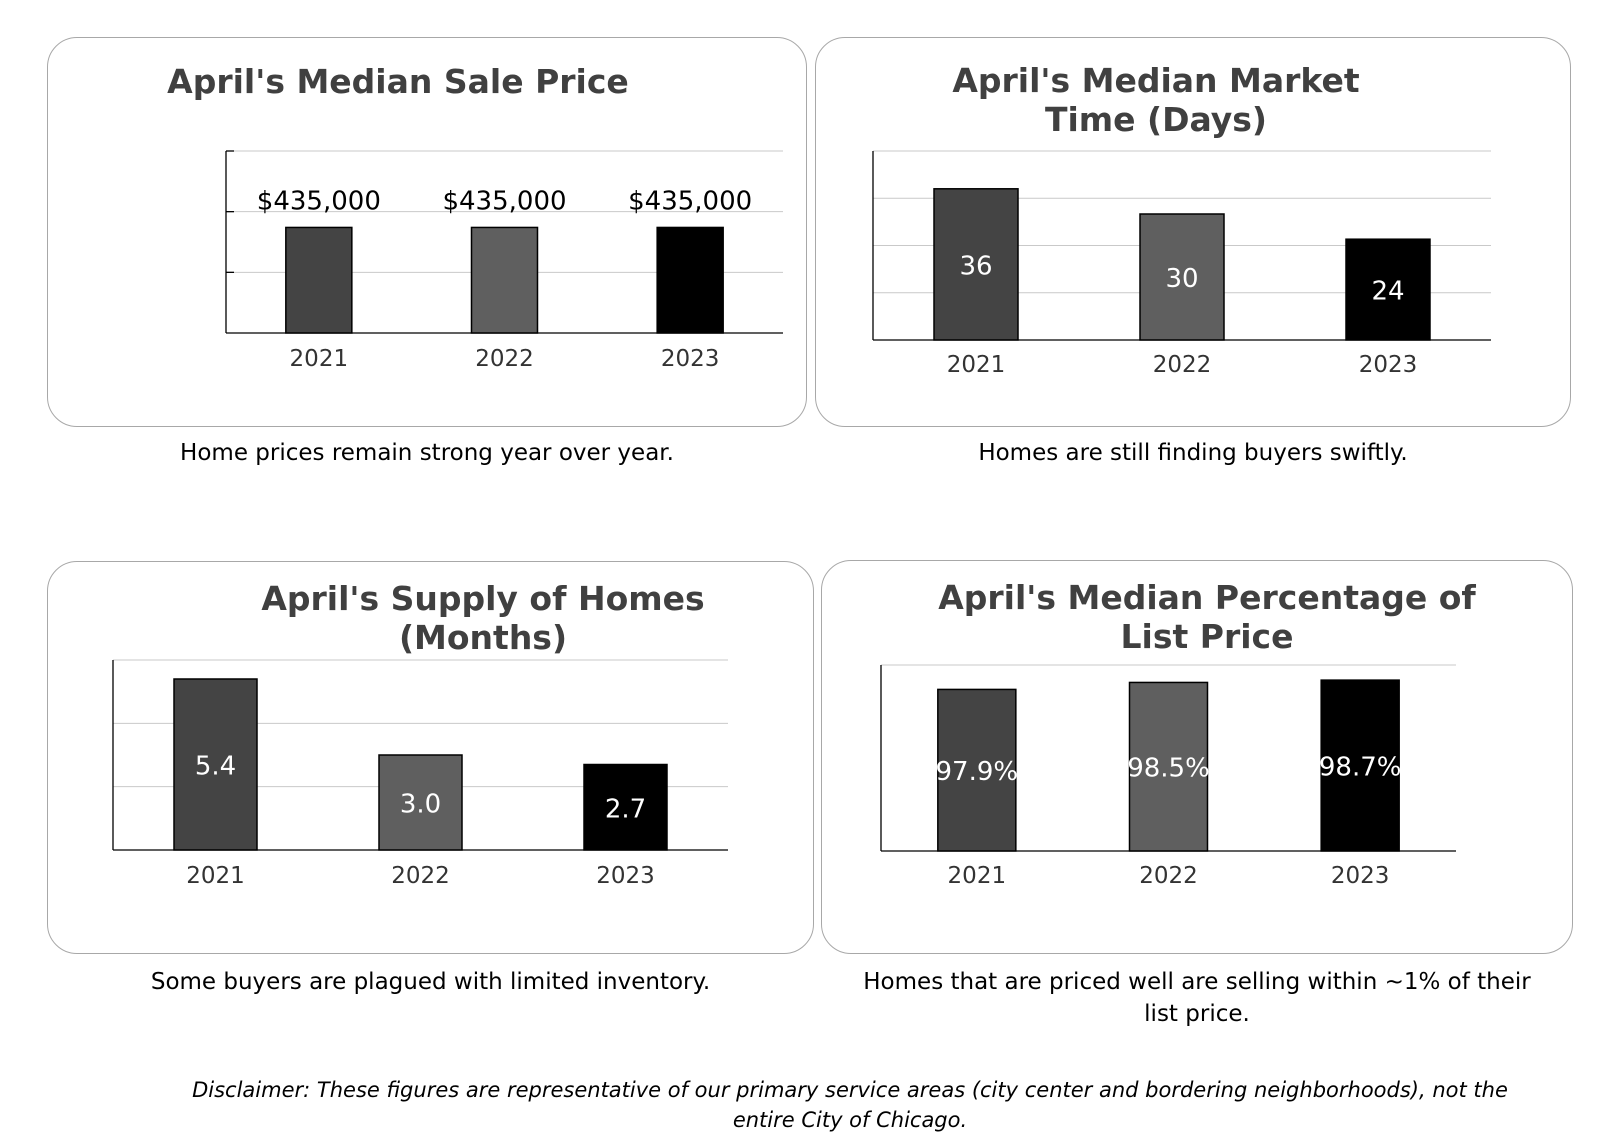 This screenshot has height=1144, width=1612. What do you see at coordinates (1168, 769) in the screenshot?
I see `data-label-2022: 98.5%` at bounding box center [1168, 769].